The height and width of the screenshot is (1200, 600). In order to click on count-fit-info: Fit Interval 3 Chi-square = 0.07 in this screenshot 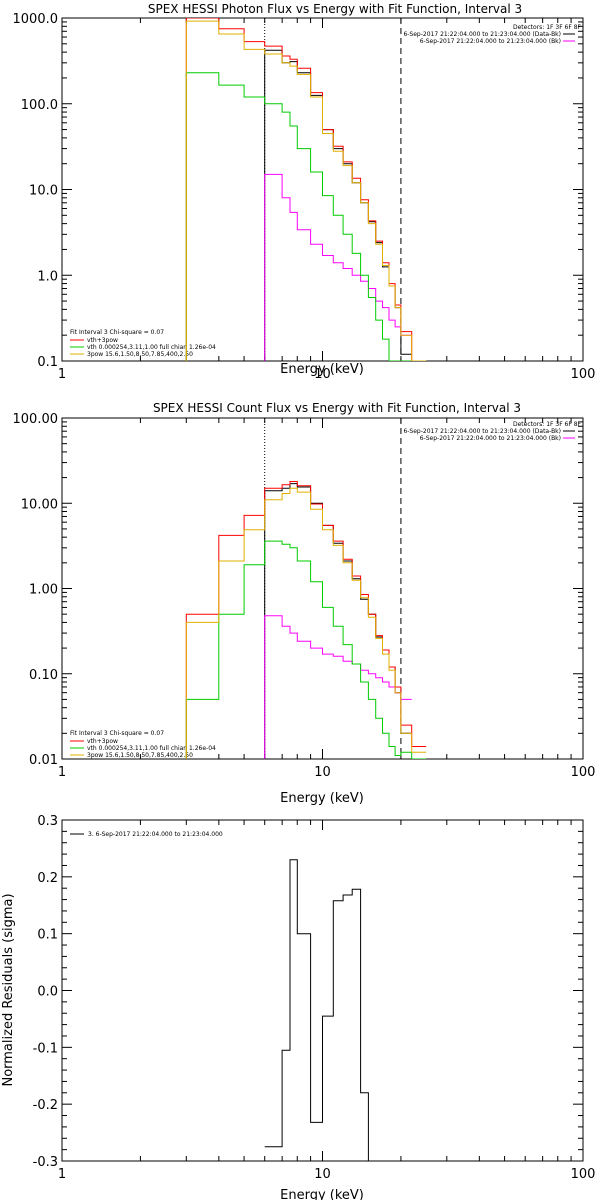, I will do `click(117, 733)`.